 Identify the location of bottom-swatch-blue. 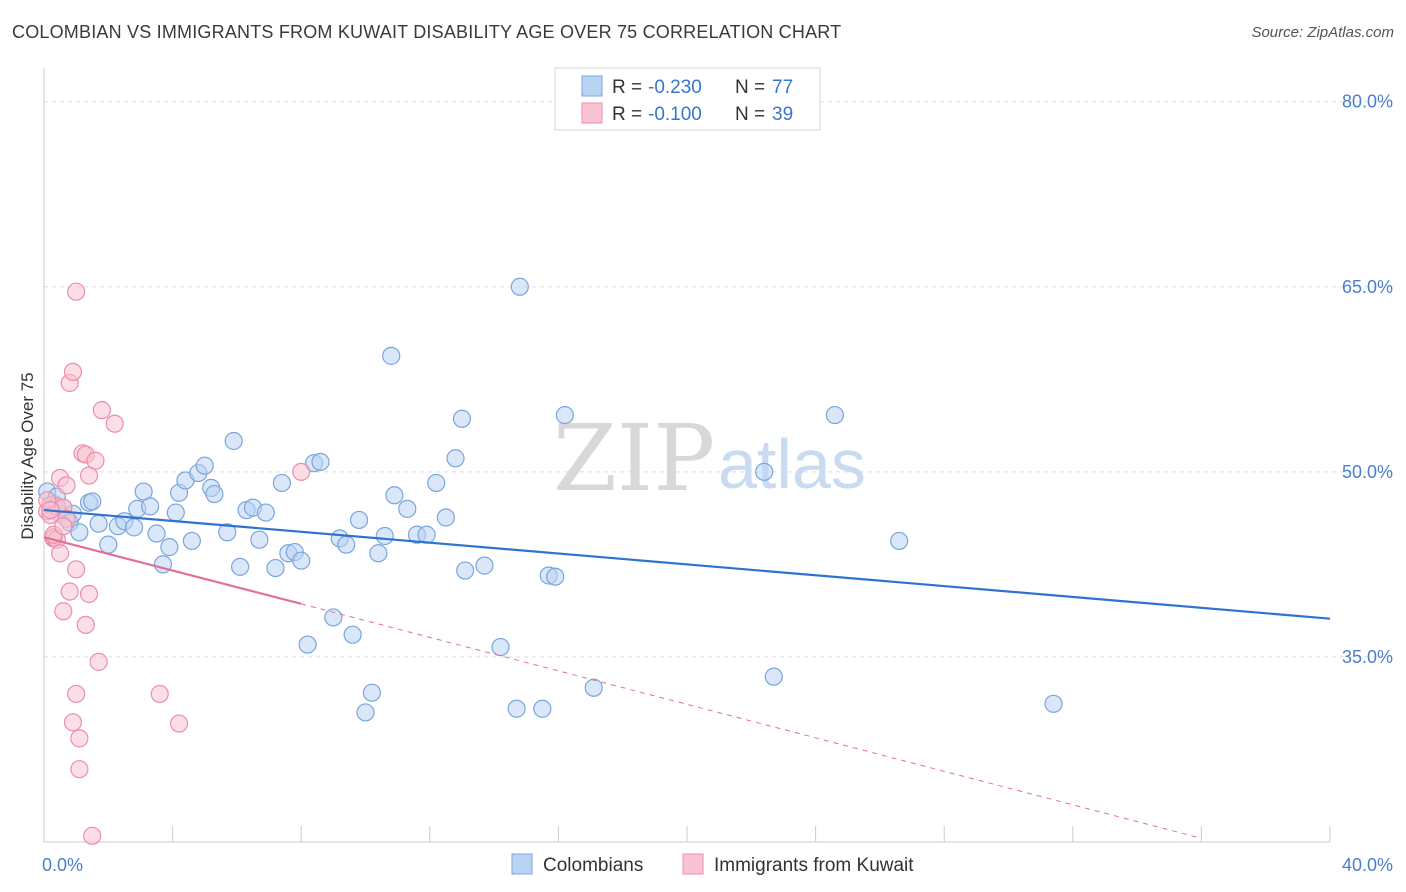
(522, 864).